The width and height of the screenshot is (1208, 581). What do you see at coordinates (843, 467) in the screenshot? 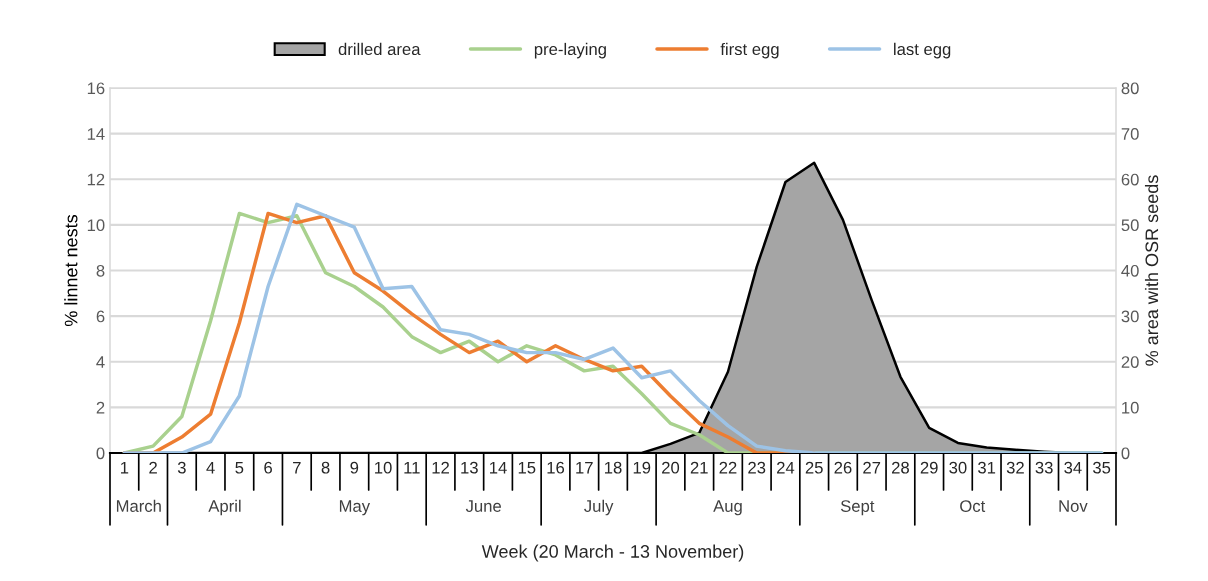
I see `x-tick-label: 26` at bounding box center [843, 467].